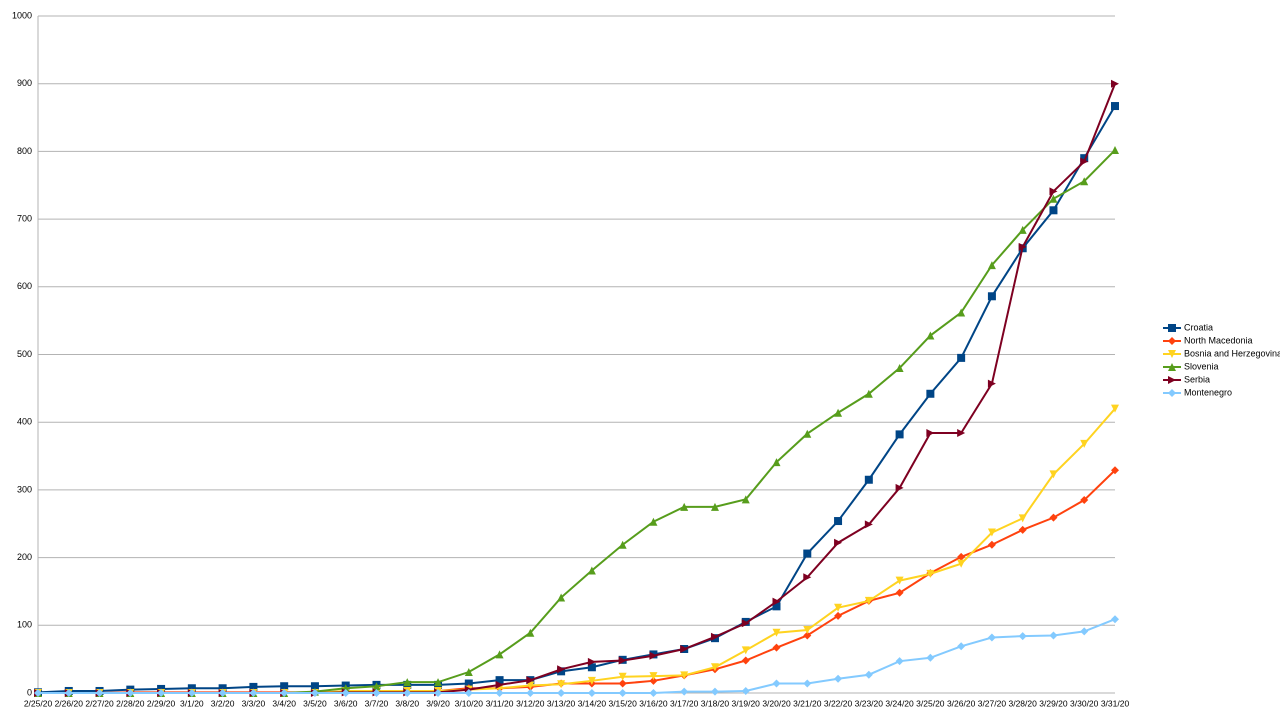 This screenshot has width=1280, height=719. Describe the element at coordinates (1232, 353) in the screenshot. I see `legend-label: Bosnia and Herzegovina` at that location.